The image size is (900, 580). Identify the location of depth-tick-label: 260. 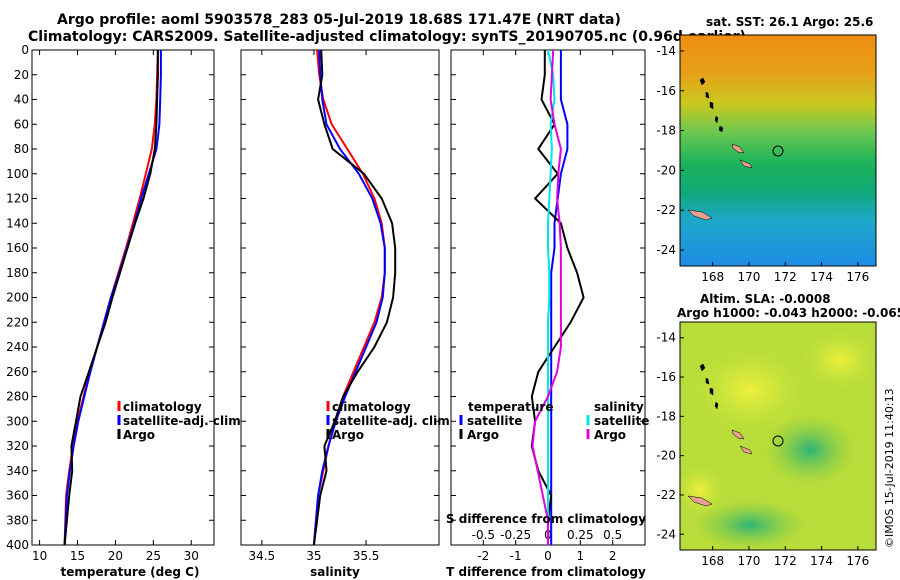
(17, 372).